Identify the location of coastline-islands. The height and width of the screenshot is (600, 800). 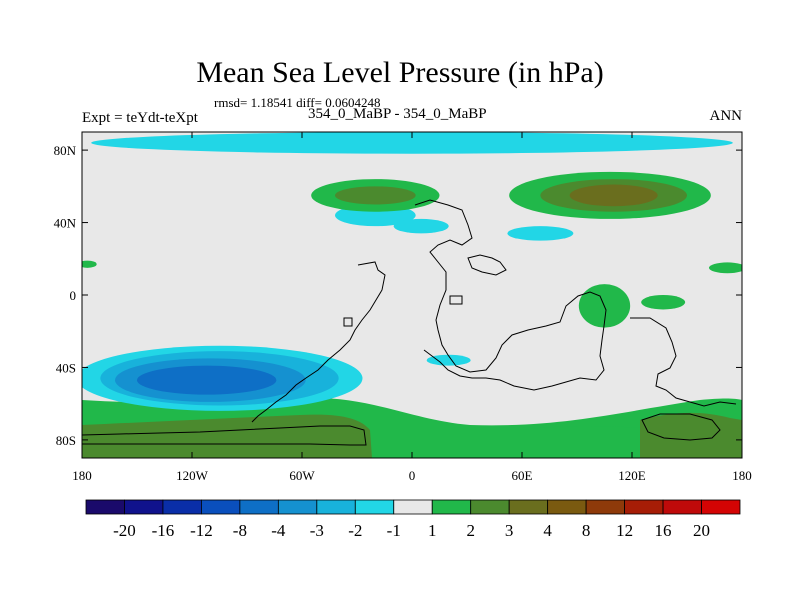
(532, 347).